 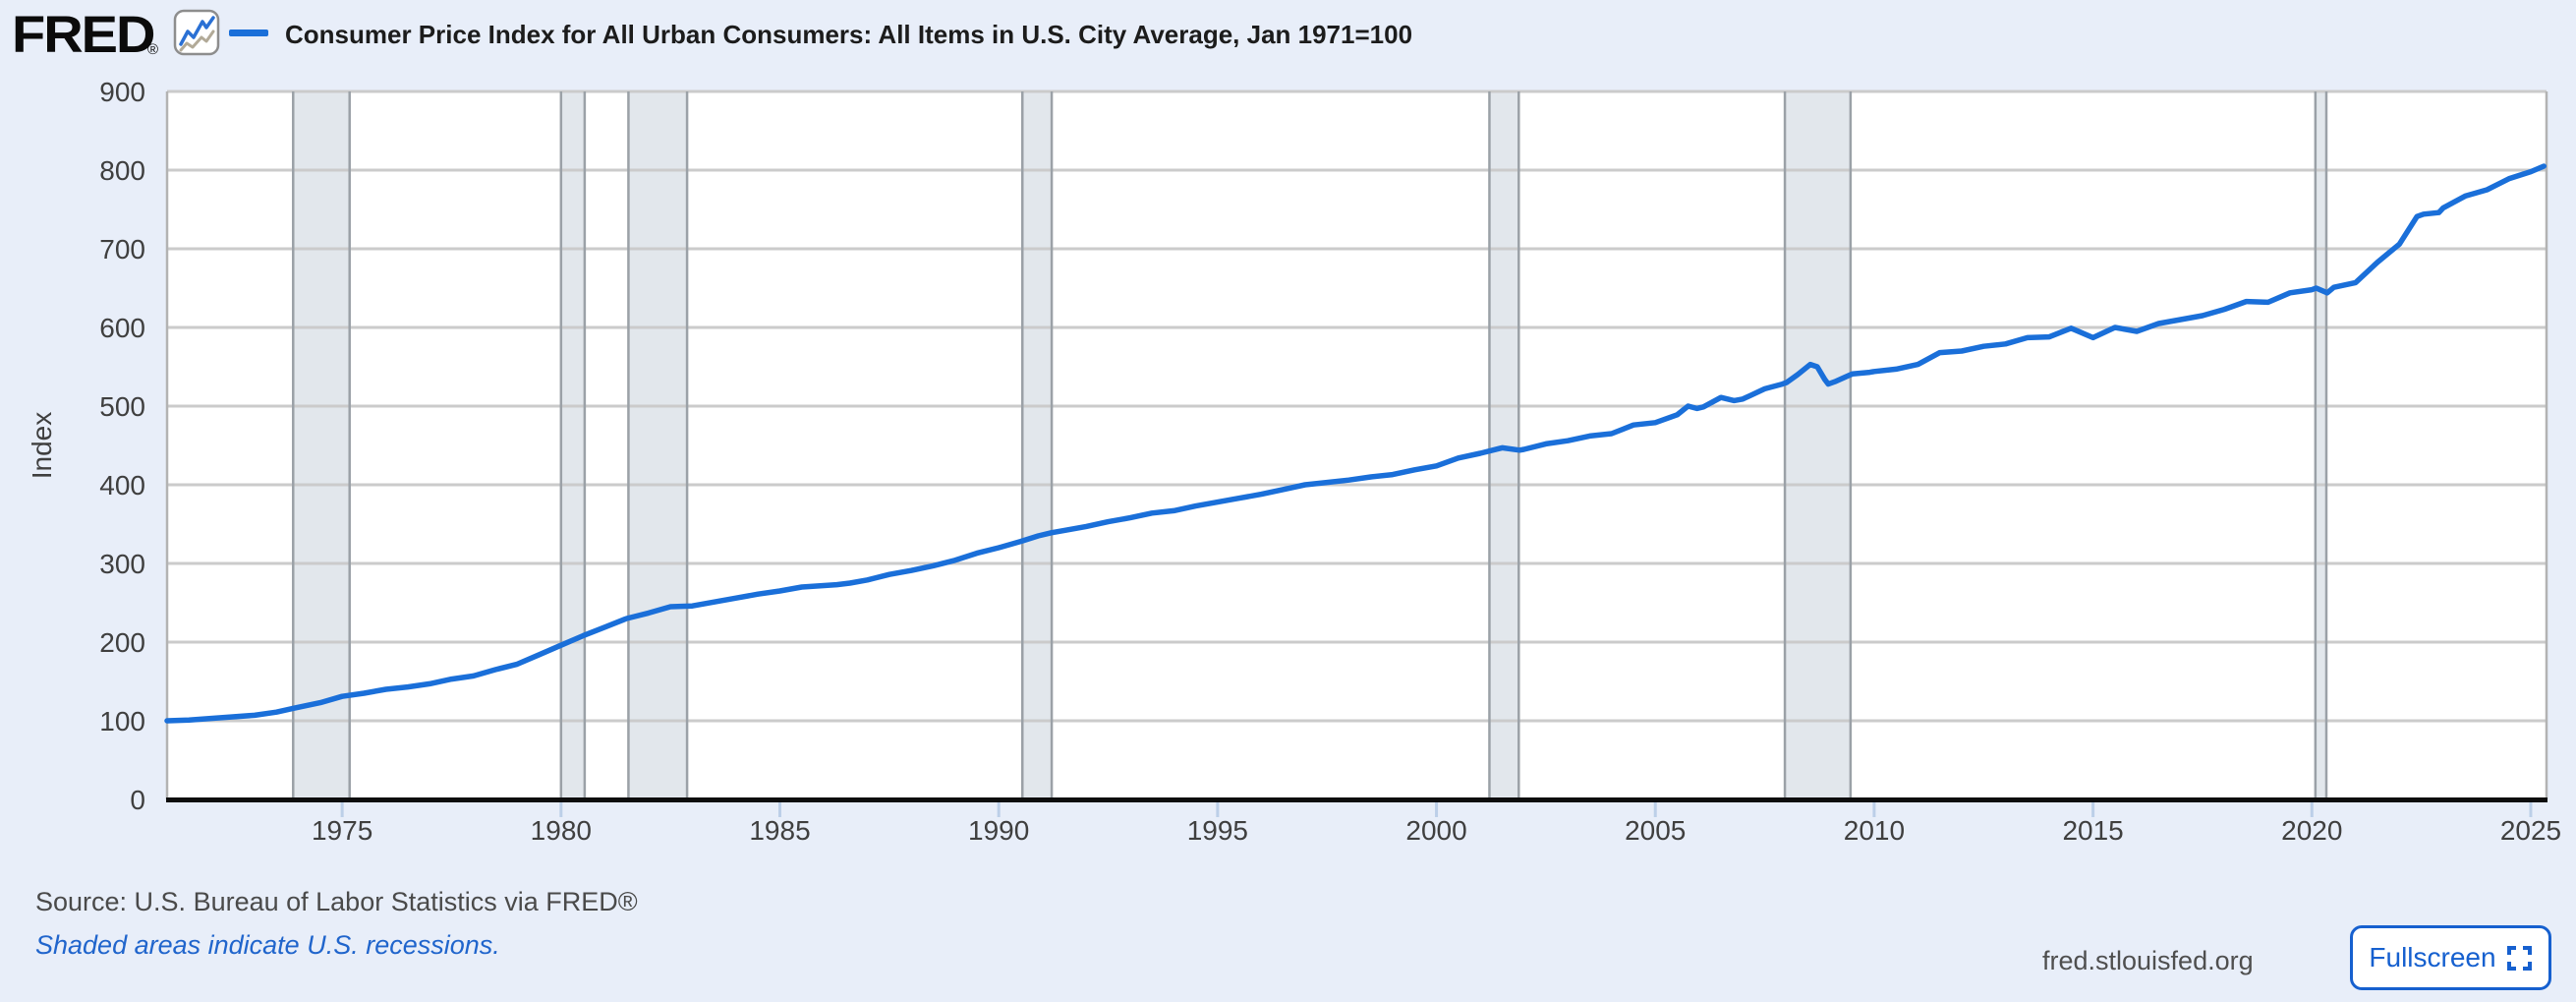 I want to click on y-tick-label: 100, so click(x=122, y=721).